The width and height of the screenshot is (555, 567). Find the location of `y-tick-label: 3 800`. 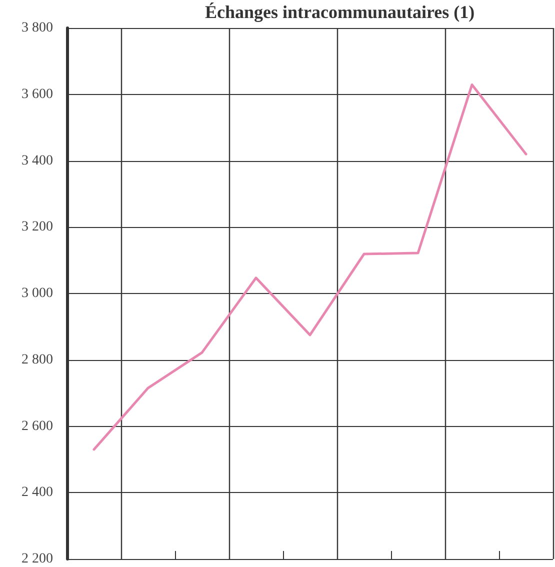

y-tick-label: 3 800 is located at coordinates (37, 28).